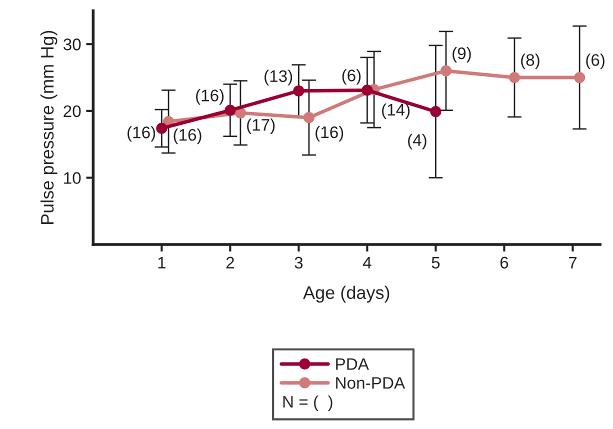 Image resolution: width=613 pixels, height=429 pixels. What do you see at coordinates (396, 111) in the screenshot?
I see `annotation: (14)` at bounding box center [396, 111].